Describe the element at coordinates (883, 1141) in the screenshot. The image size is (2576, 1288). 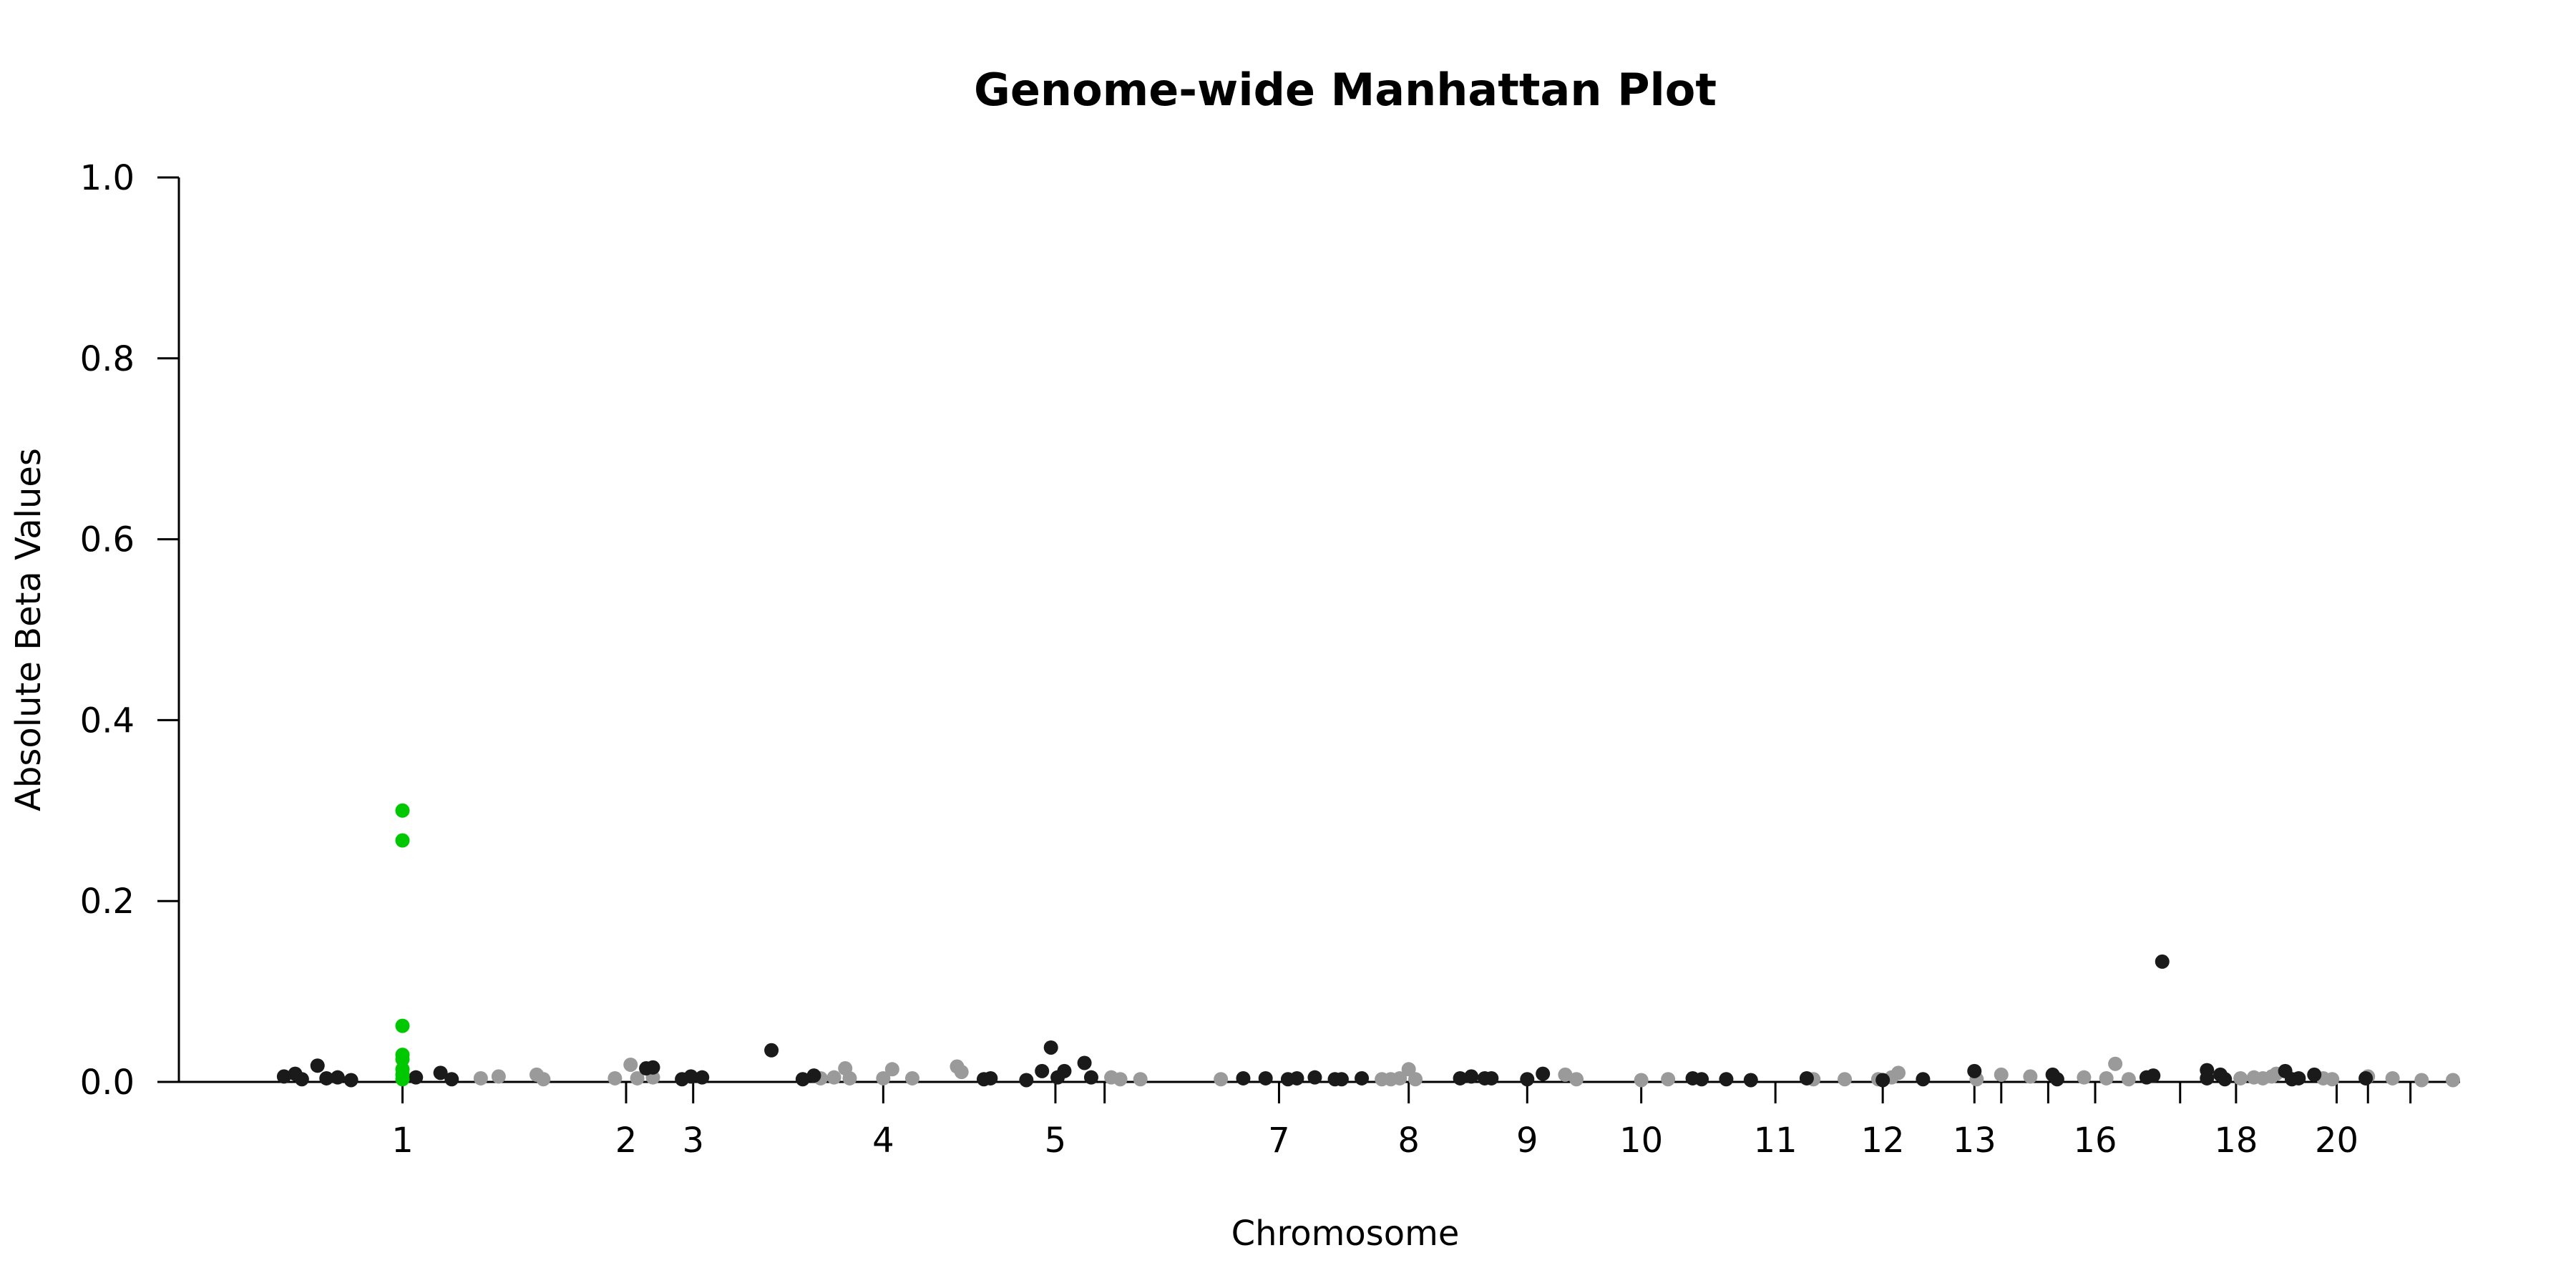
I see `x-tick-label: 4` at that location.